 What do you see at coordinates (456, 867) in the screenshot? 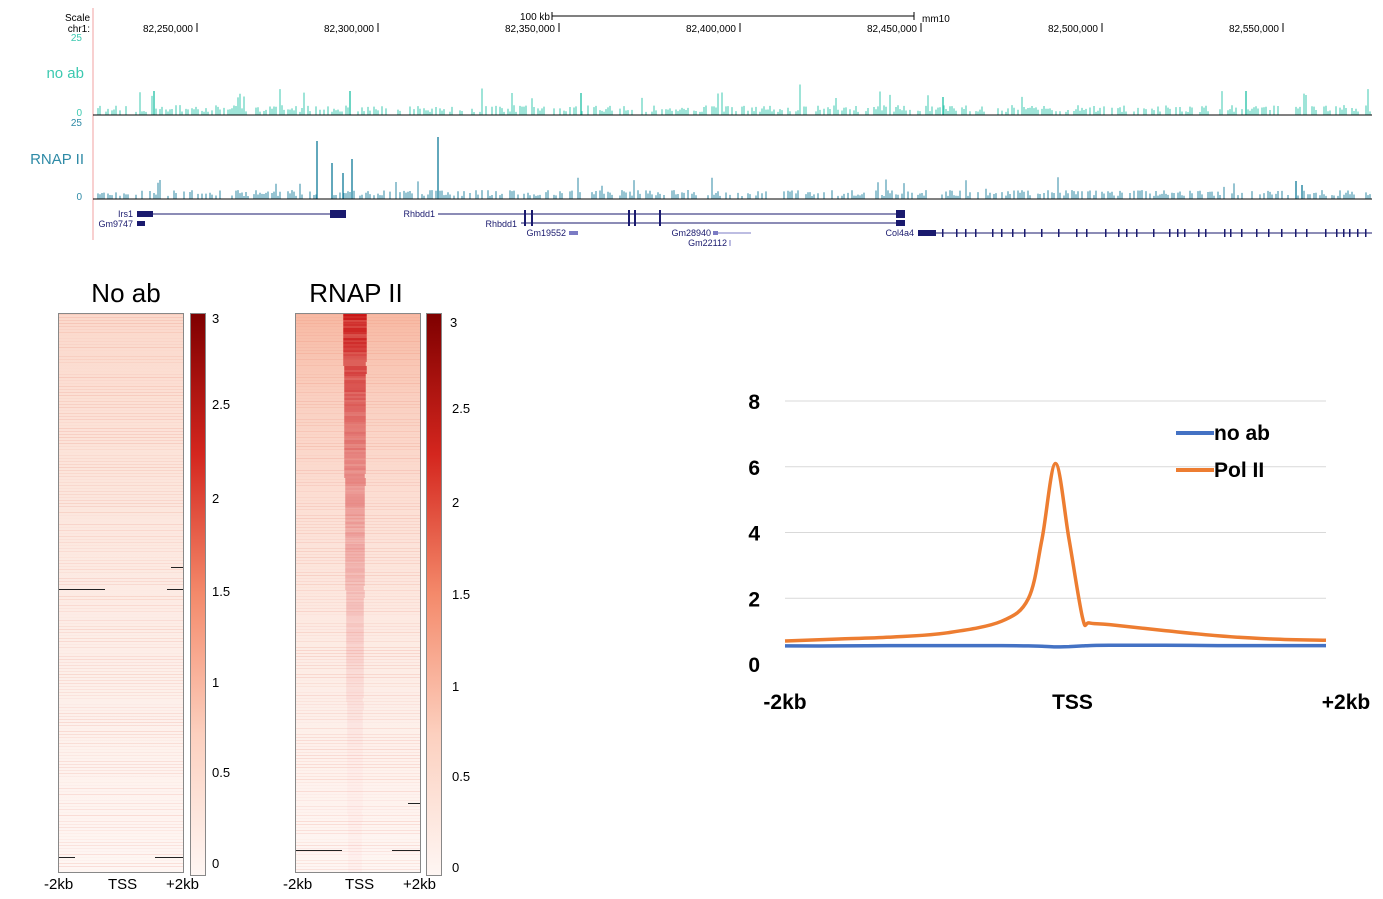
I see `colorbar-rnap-tick: 0` at bounding box center [456, 867].